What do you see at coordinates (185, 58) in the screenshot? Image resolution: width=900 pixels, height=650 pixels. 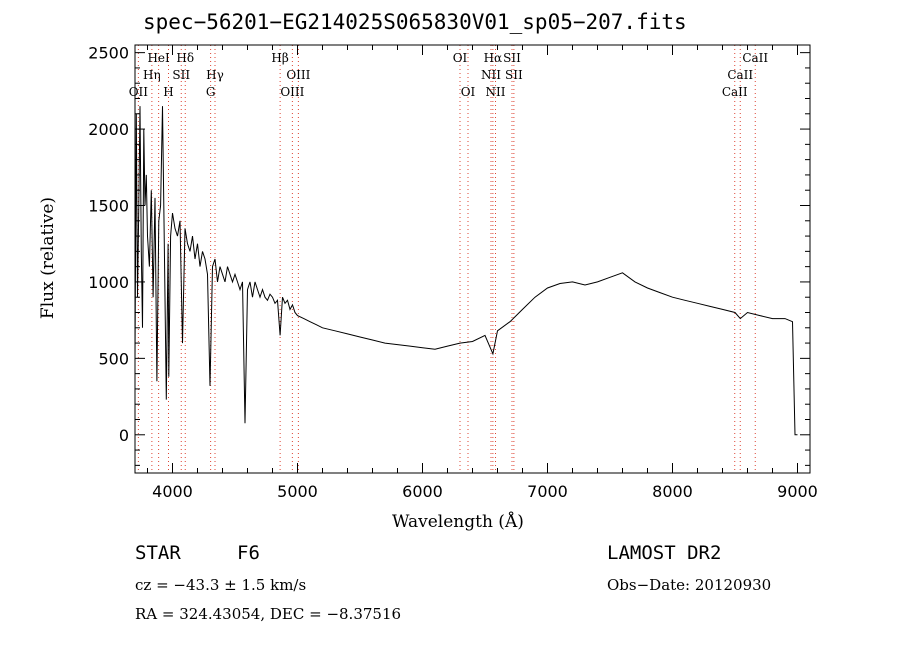 I see `line-label: Hδ` at bounding box center [185, 58].